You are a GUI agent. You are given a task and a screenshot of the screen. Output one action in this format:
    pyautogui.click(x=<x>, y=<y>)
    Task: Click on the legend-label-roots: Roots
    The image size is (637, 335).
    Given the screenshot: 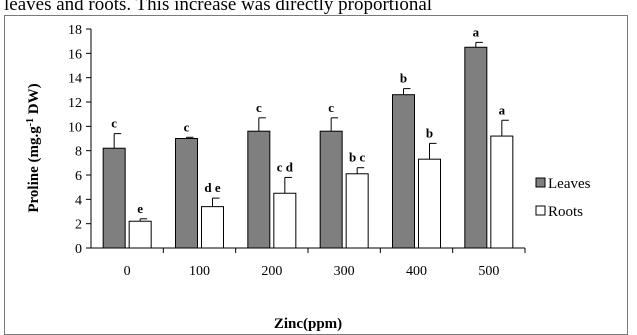 What is the action you would take?
    pyautogui.click(x=565, y=212)
    